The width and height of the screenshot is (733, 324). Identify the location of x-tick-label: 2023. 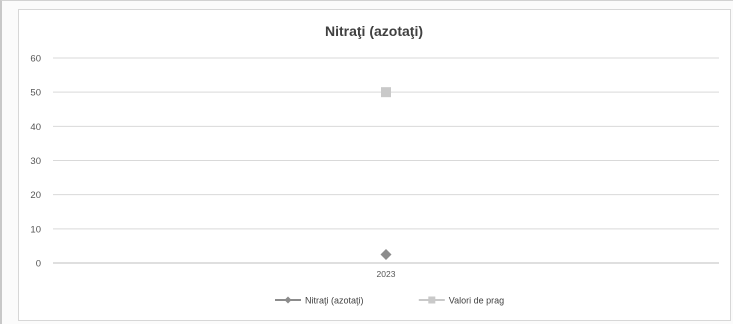
(386, 274).